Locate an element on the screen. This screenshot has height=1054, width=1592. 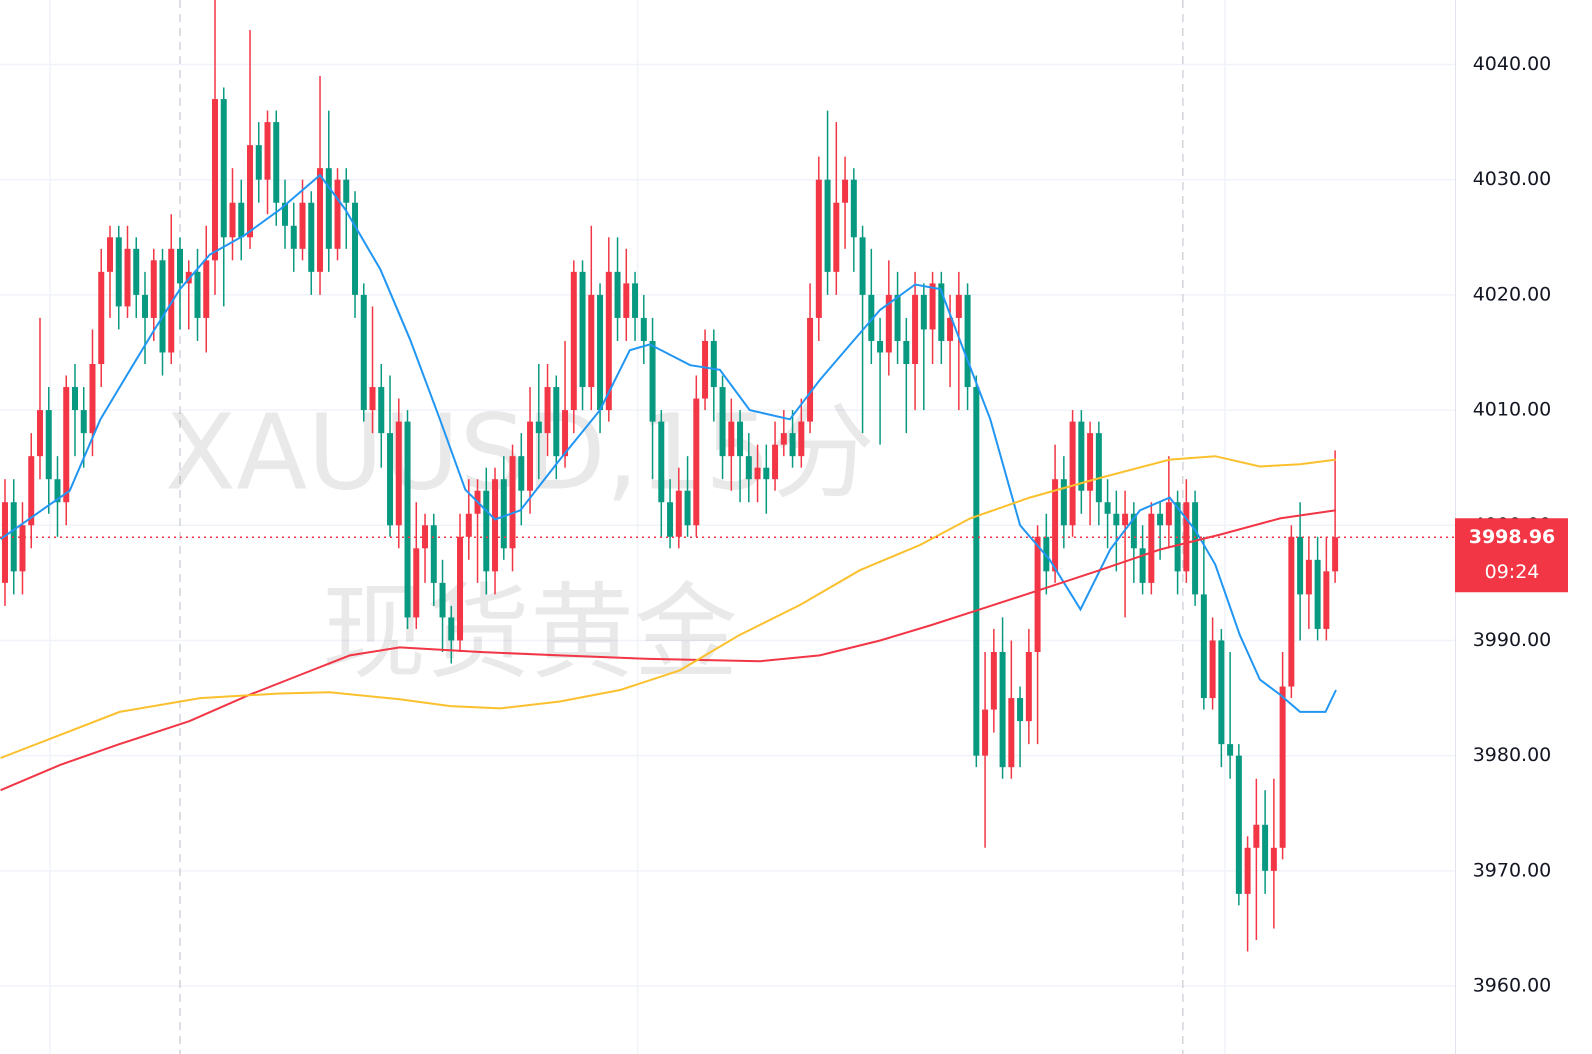
watermark-name: 现货黄金 is located at coordinates (530, 632).